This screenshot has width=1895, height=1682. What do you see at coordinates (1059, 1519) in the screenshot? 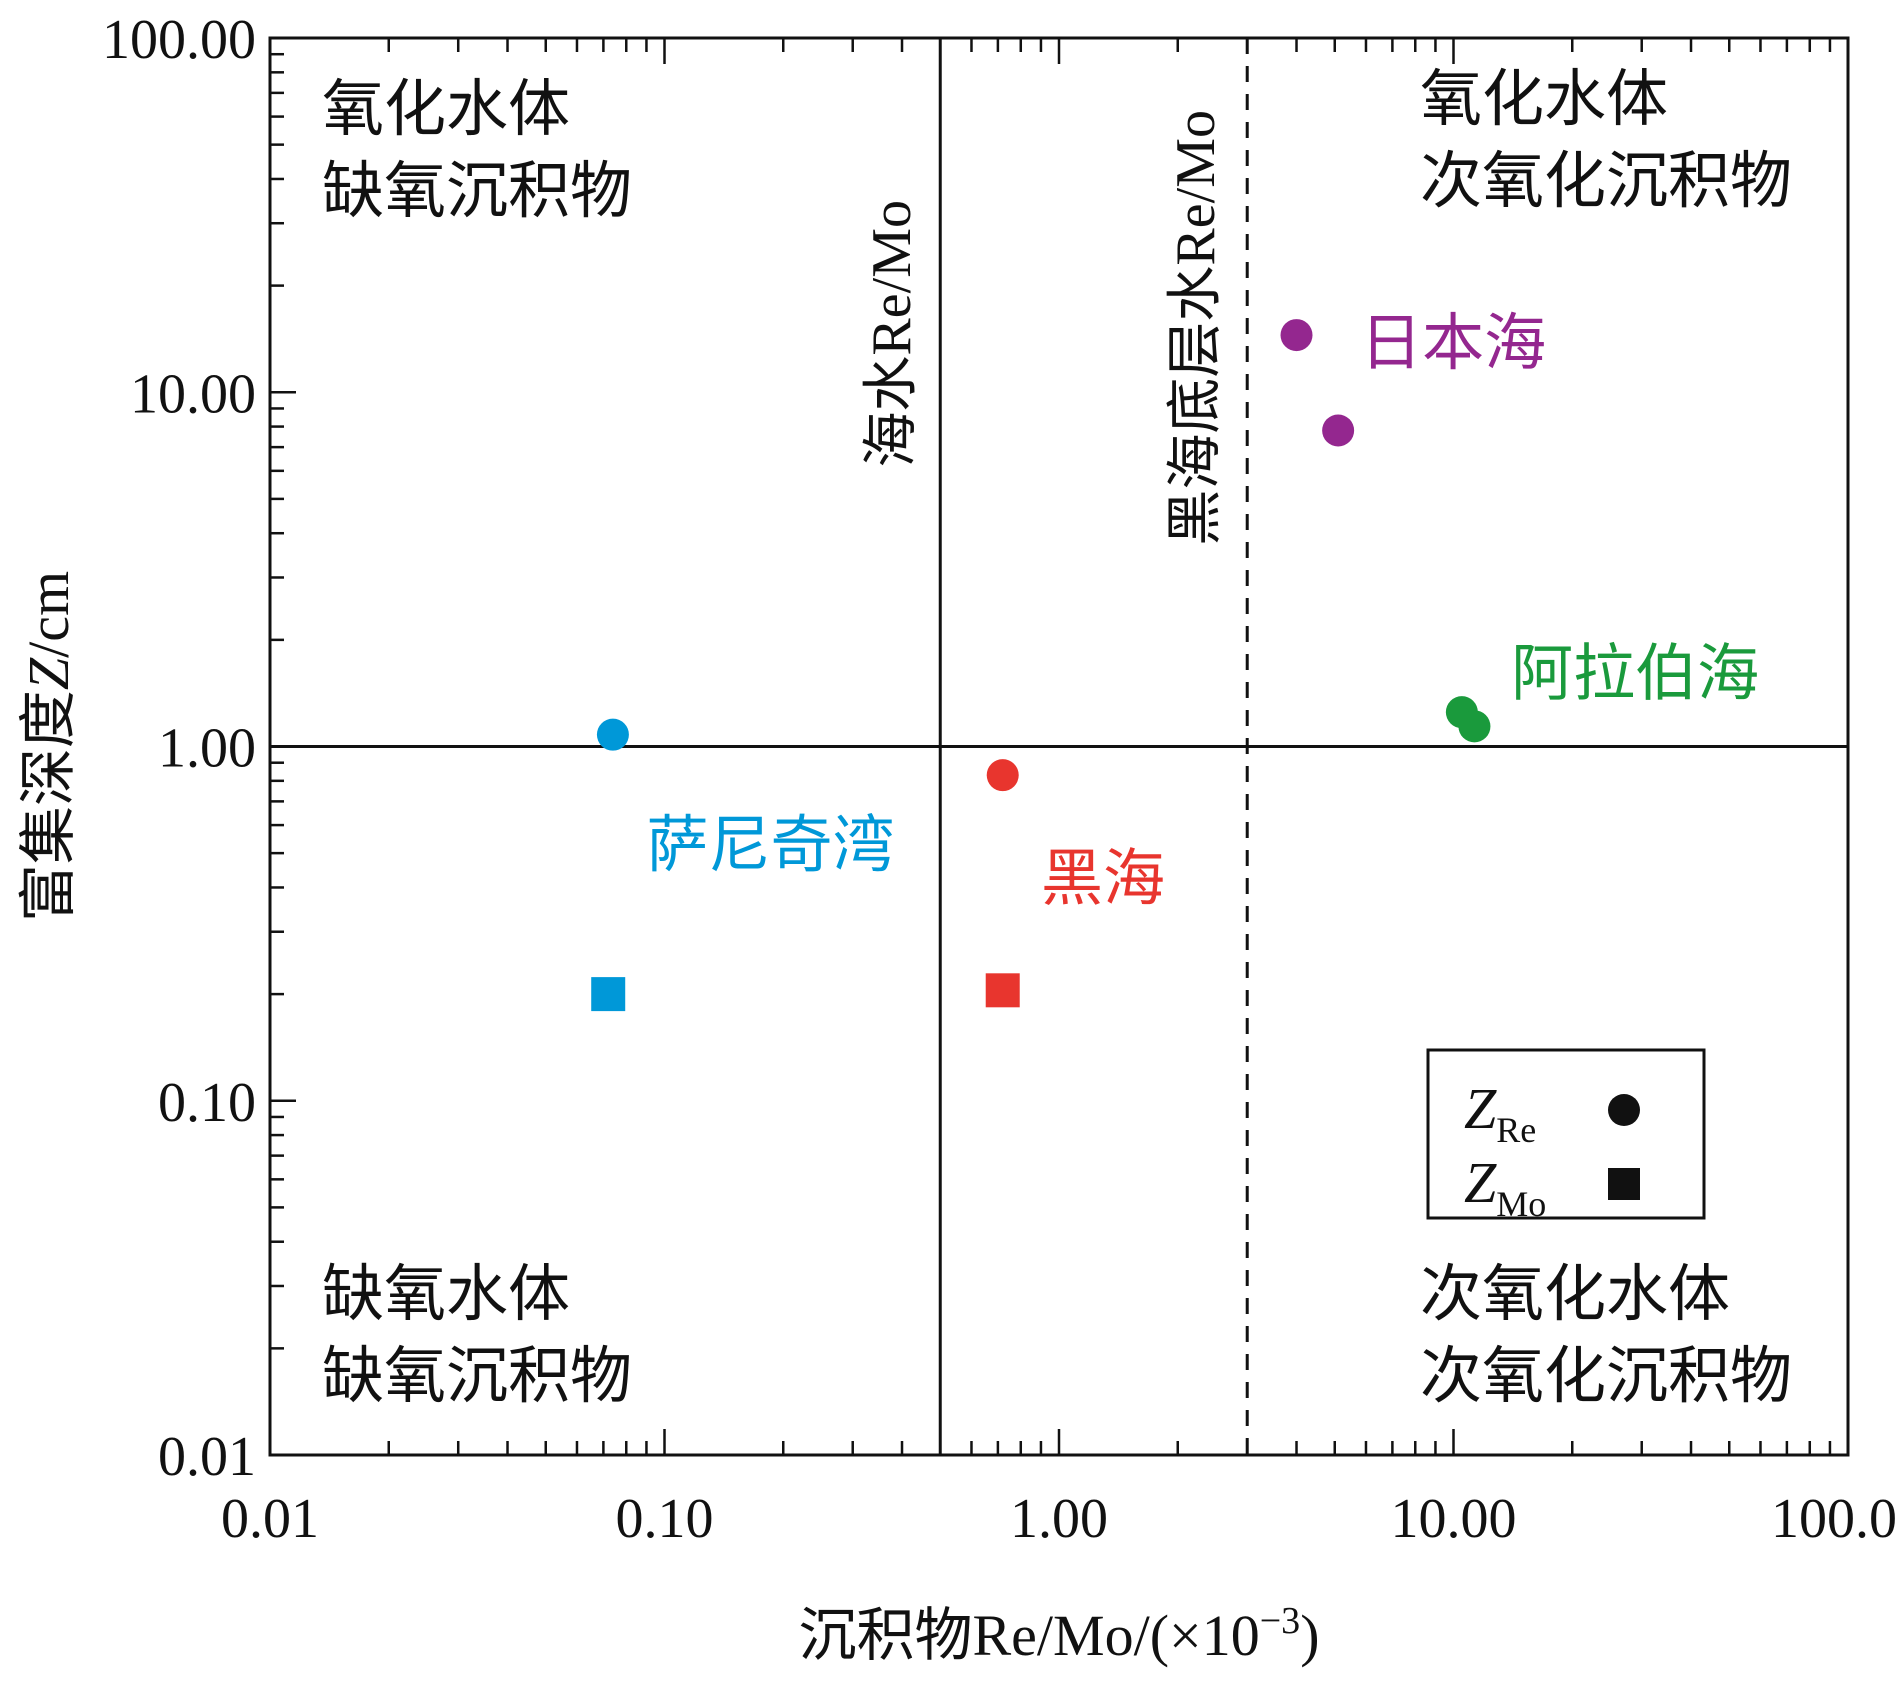
I see `x-tick-label: 1.00` at bounding box center [1059, 1519].